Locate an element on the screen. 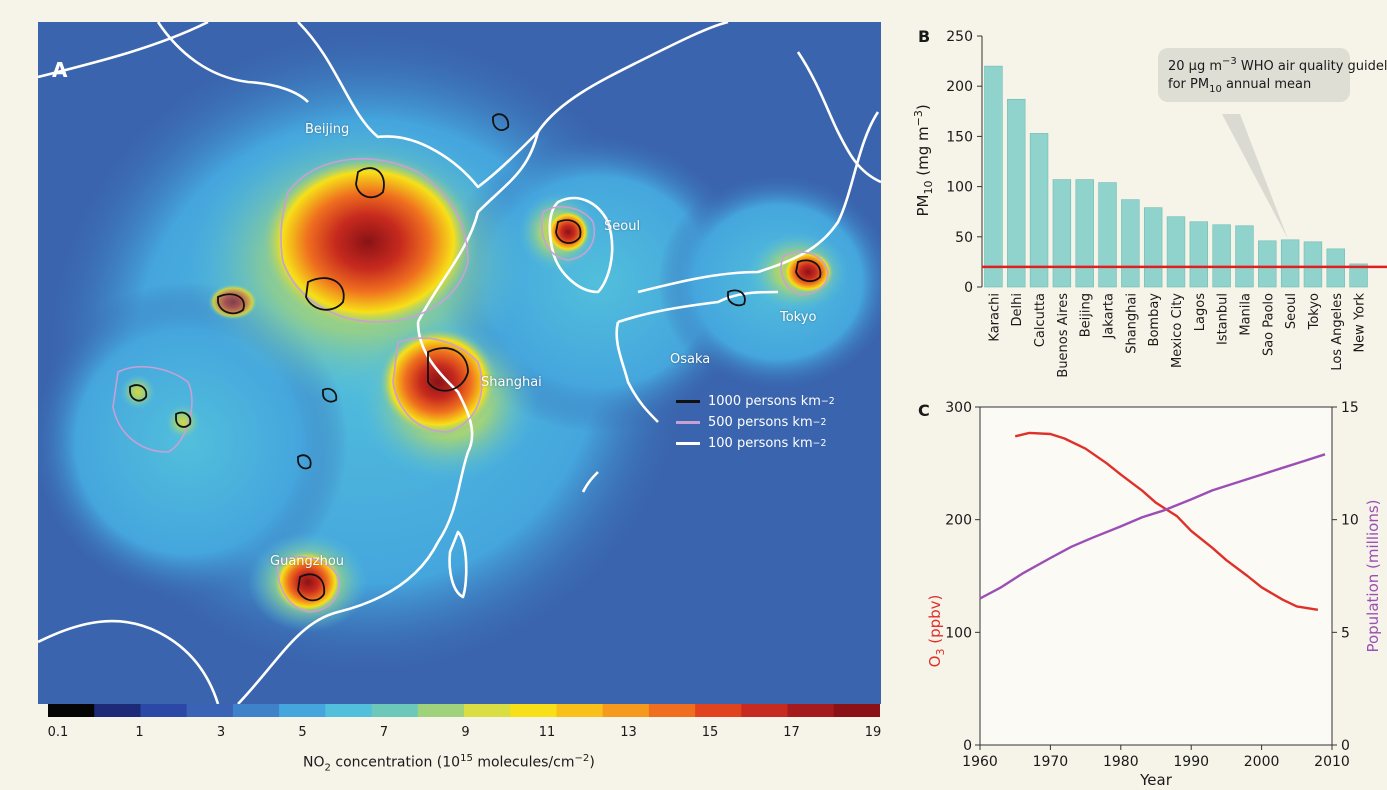  x-tick-label: Shanghai is located at coordinates (1131, 323).